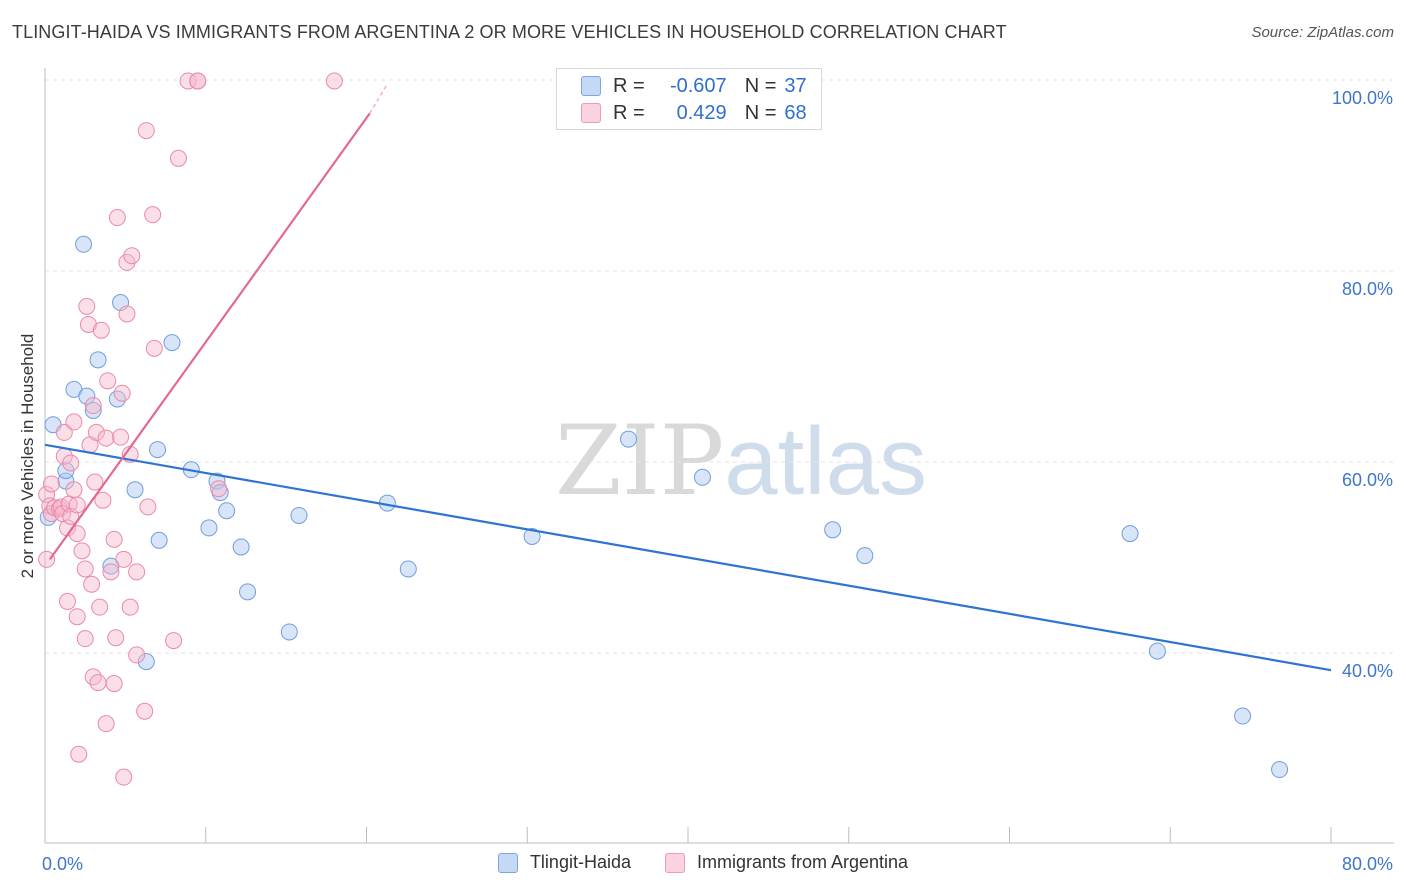  What do you see at coordinates (379, 98) in the screenshot?
I see `argentina-trendline-extension` at bounding box center [379, 98].